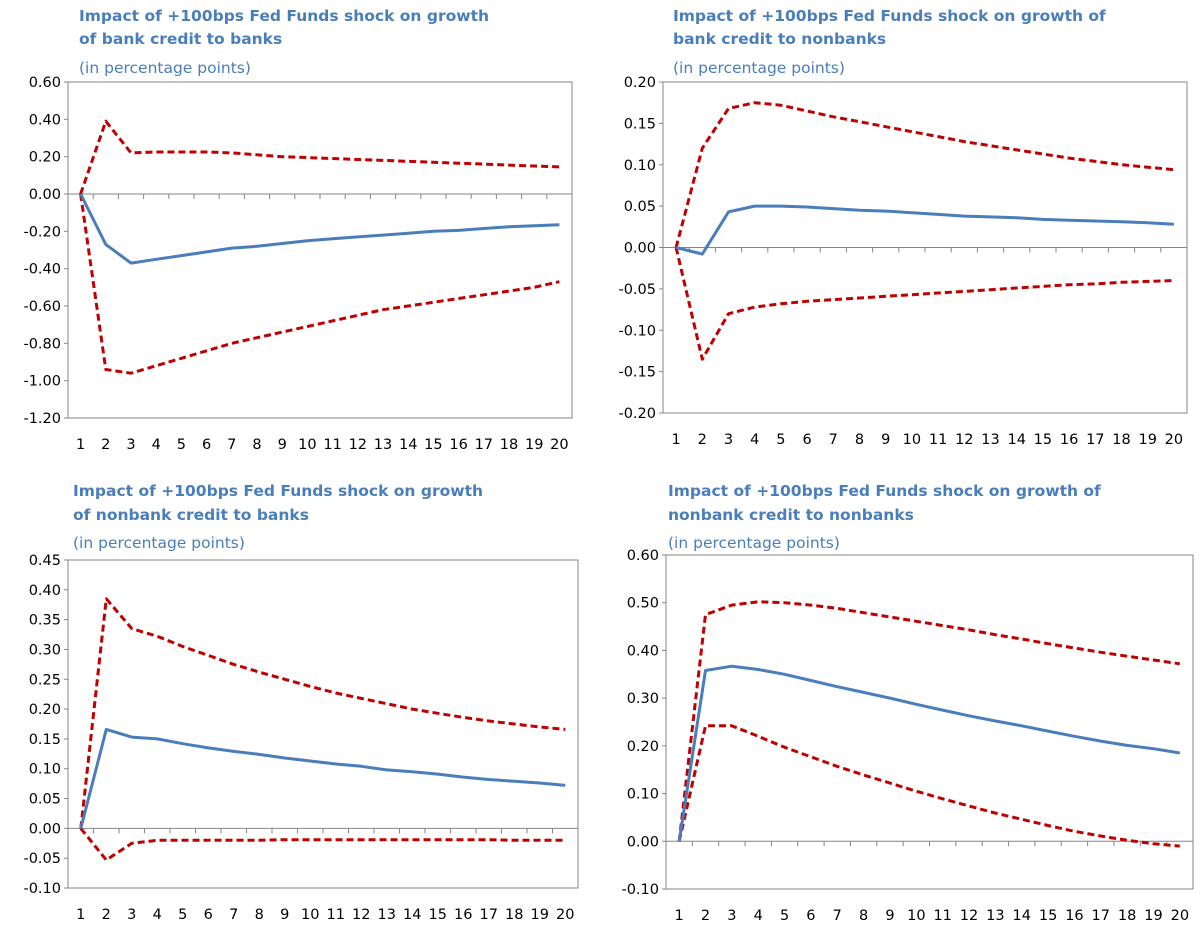  Describe the element at coordinates (759, 68) in the screenshot. I see `chart-subtitle: (in percentage points)` at that location.